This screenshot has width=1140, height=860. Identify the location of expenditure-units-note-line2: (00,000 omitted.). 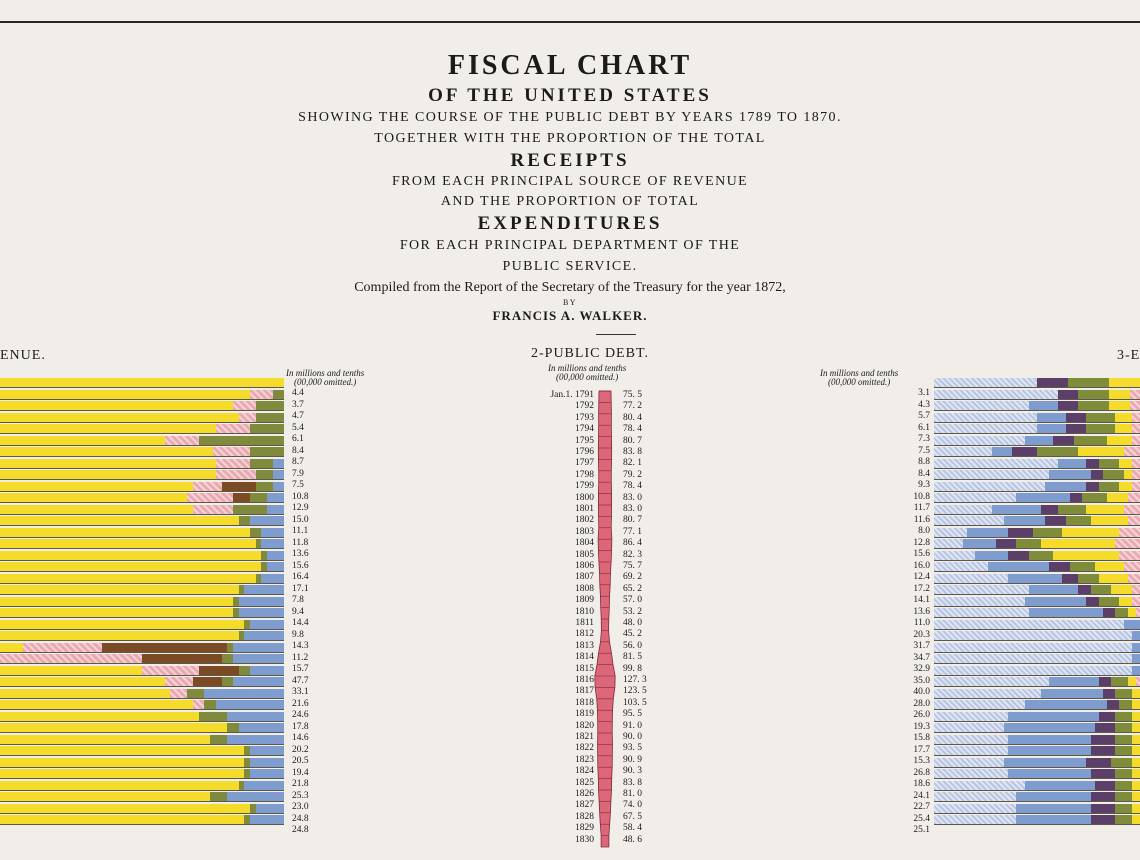
(859, 382).